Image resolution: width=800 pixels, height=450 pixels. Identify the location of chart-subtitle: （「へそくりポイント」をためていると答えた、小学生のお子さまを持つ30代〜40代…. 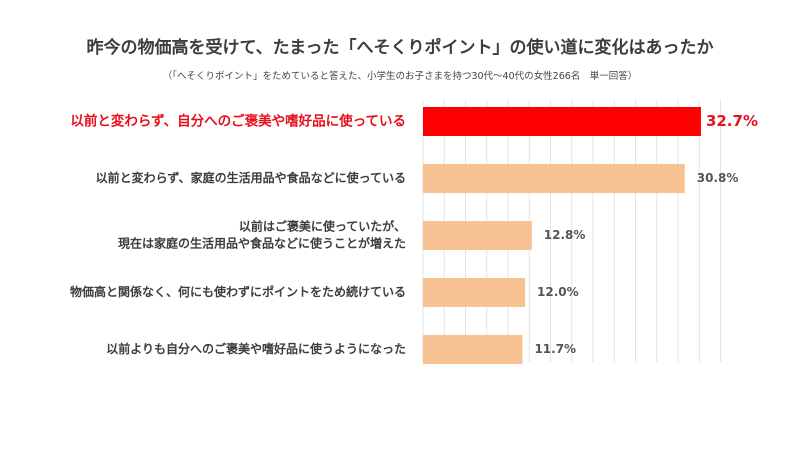
(400, 76).